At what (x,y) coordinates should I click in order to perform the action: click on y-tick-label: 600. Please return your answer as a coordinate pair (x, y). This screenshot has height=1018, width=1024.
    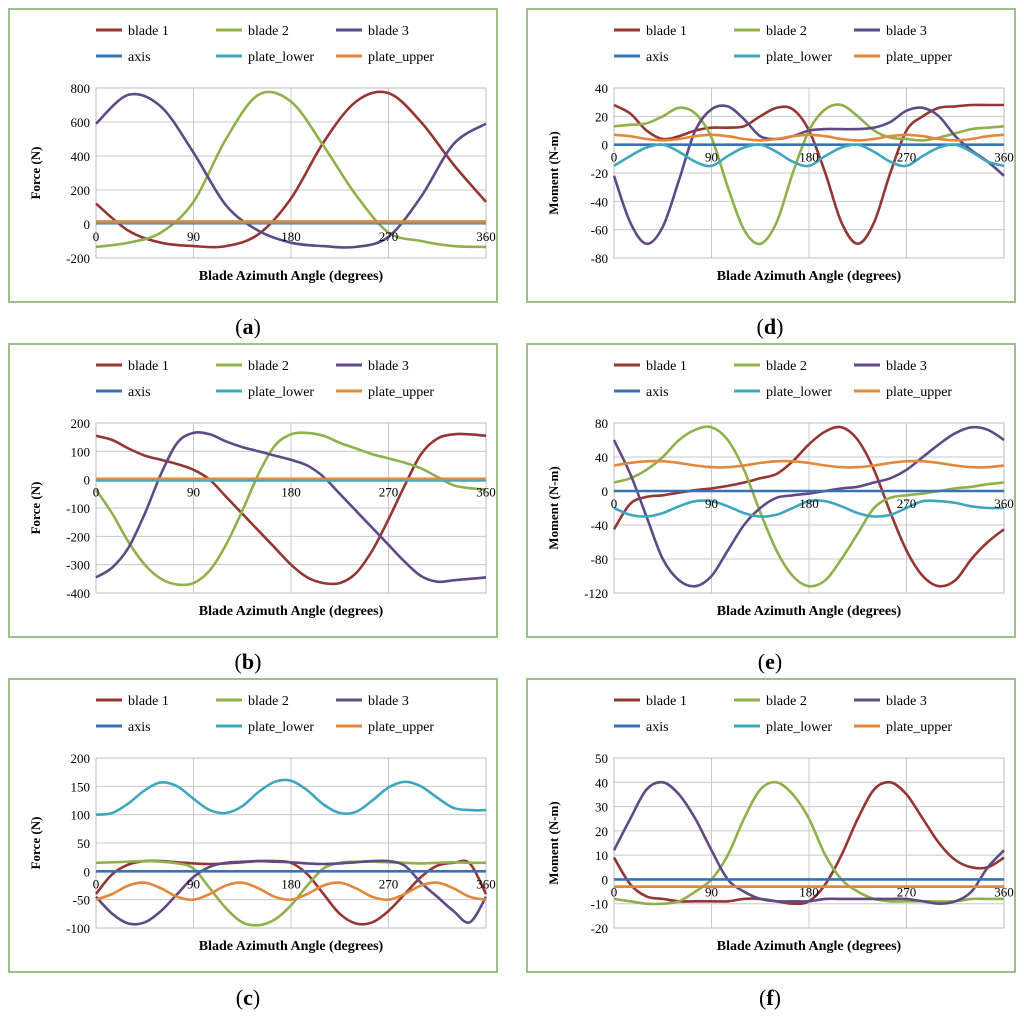
    Looking at the image, I should click on (81, 122).